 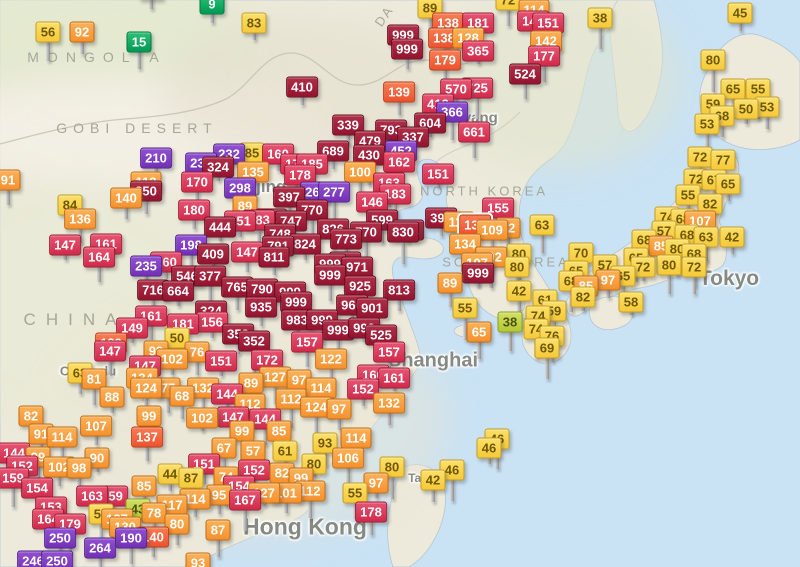 What do you see at coordinates (260, 28) in the screenshot?
I see `aqi-marker: 83` at bounding box center [260, 28].